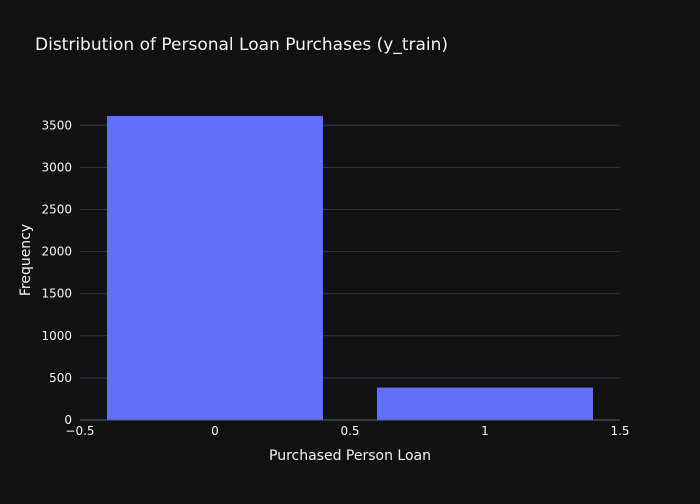 This screenshot has width=700, height=504. Describe the element at coordinates (485, 431) in the screenshot. I see `x-tick-label: 1` at that location.